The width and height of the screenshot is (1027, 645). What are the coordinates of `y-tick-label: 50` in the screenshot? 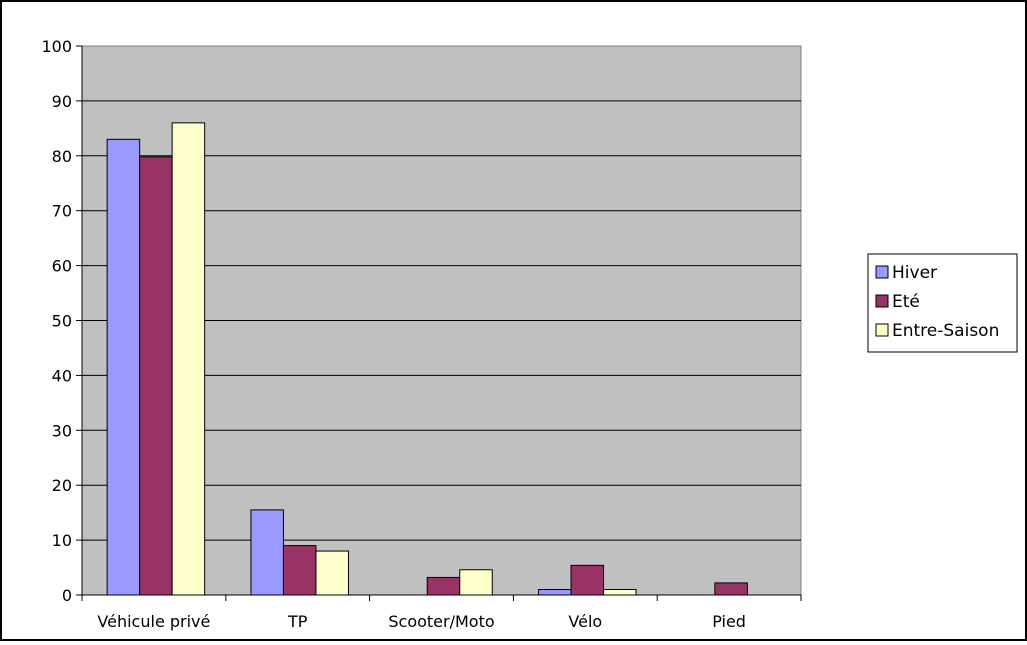 It's located at (62, 321).